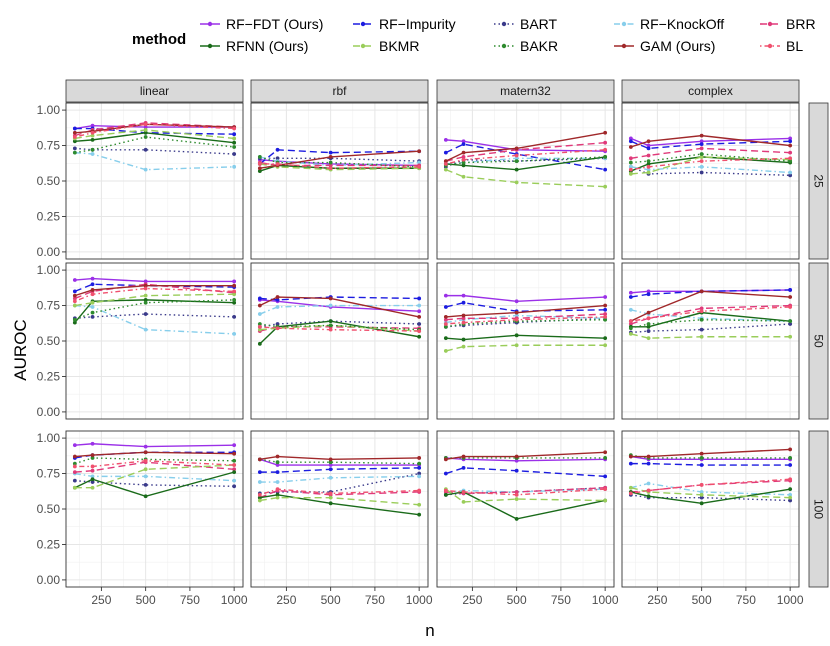 This screenshot has width=830, height=646. What do you see at coordinates (261, 24) in the screenshot?
I see `legend-entry-rf-fdt-ours: RF−FDT (Ours)` at bounding box center [261, 24].